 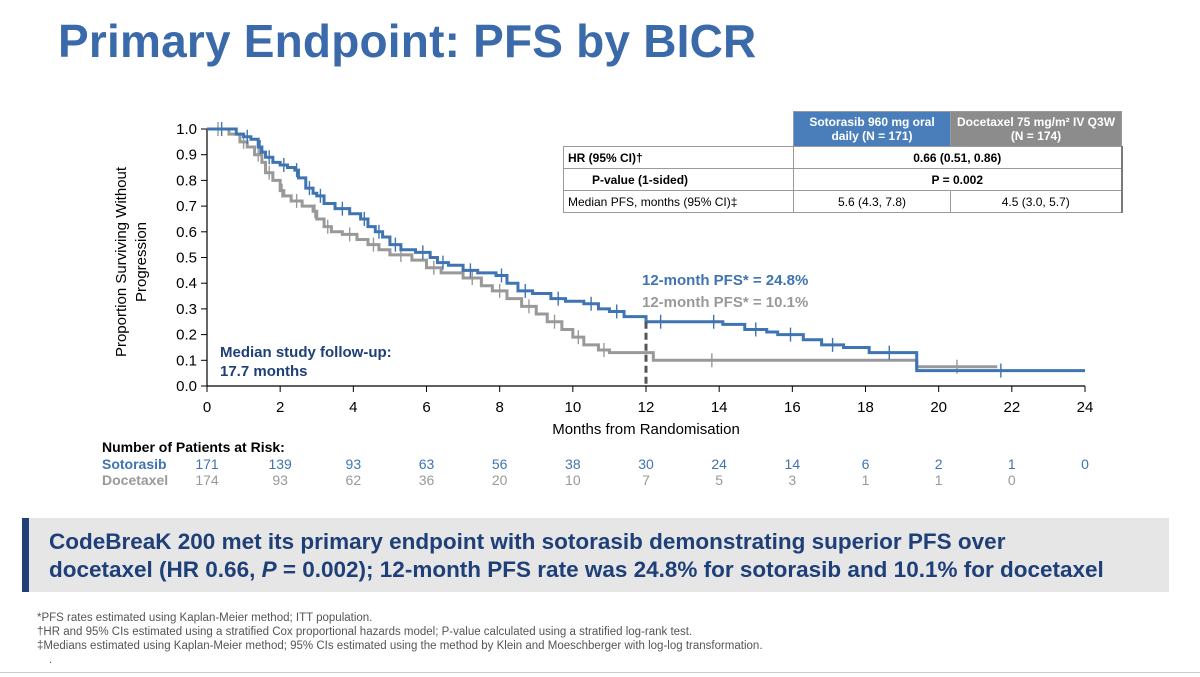 I want to click on risk-value: 2, so click(x=939, y=464).